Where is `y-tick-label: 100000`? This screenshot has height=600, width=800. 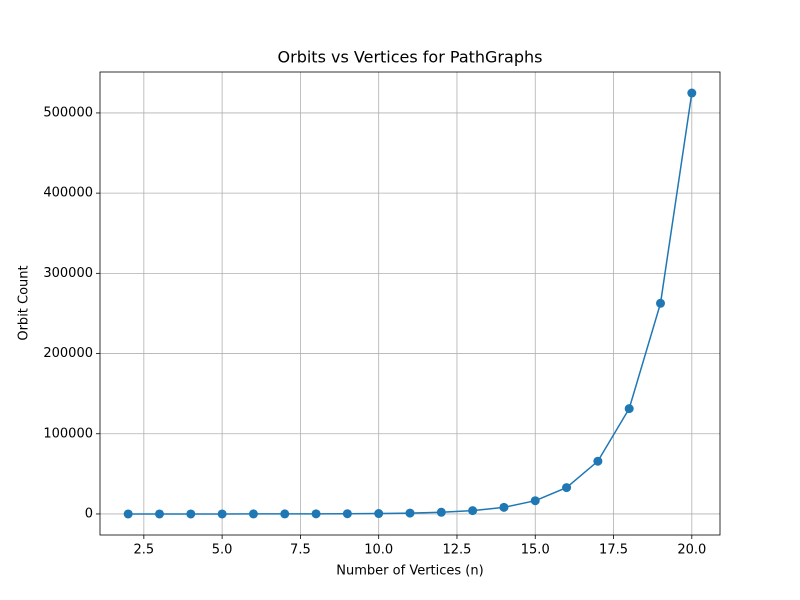
y-tick-label: 100000 is located at coordinates (68, 433).